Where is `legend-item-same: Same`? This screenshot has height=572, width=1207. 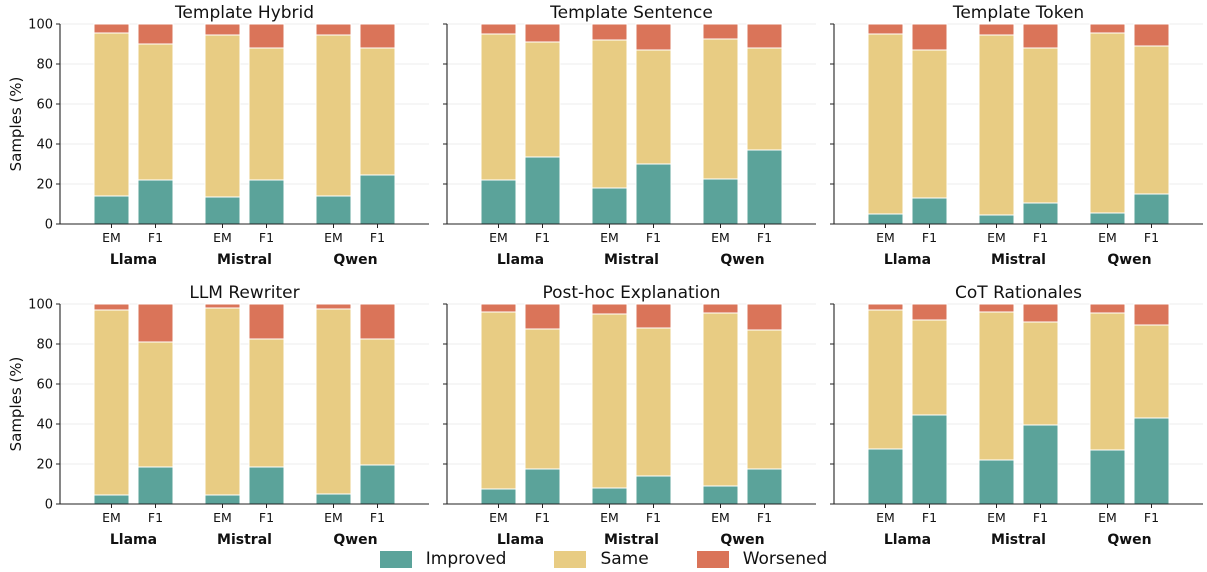 legend-item-same: Same is located at coordinates (601, 559).